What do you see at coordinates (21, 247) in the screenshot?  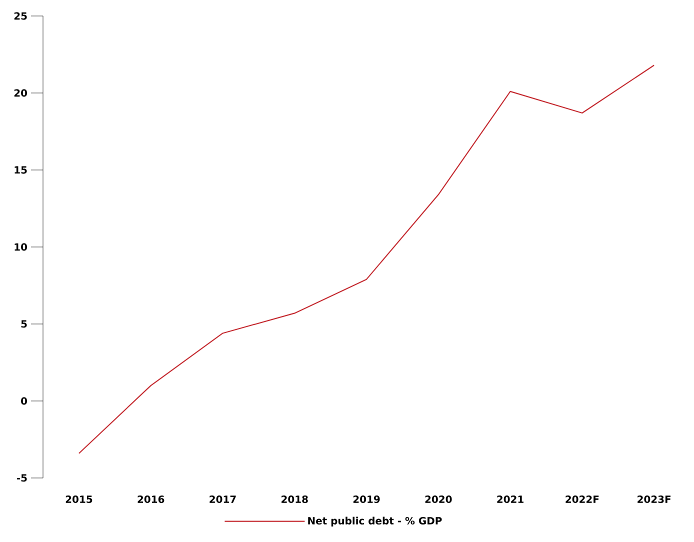 I see `y-tick-label: 10` at bounding box center [21, 247].